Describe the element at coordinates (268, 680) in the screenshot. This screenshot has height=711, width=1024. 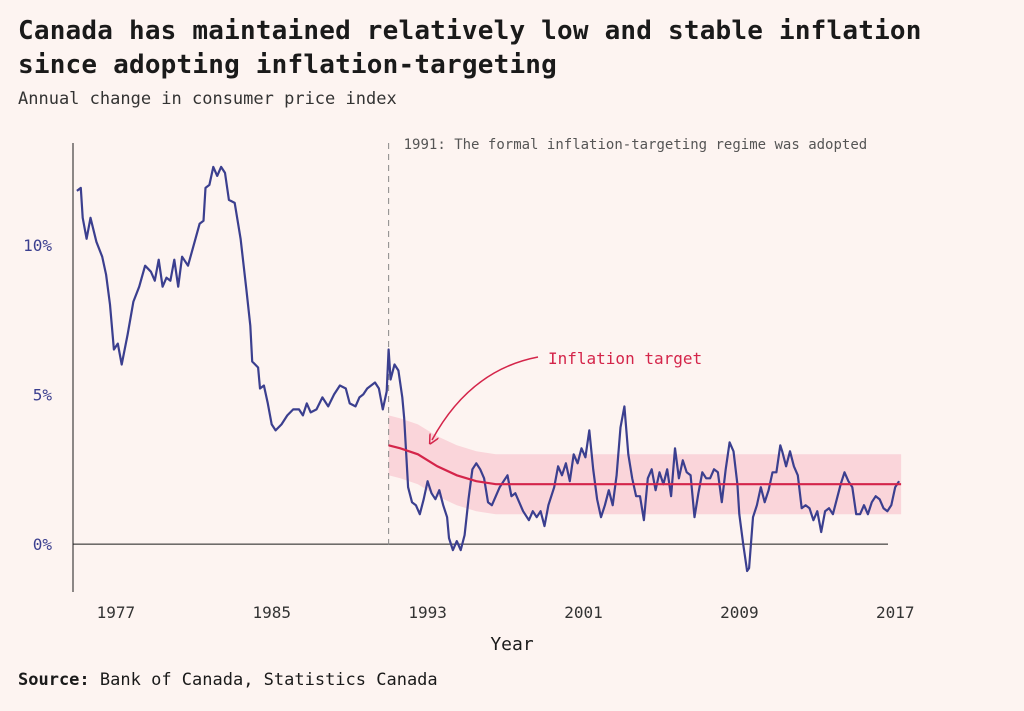
I see `source-text: Bank of Canada, Statistics Canada` at that location.